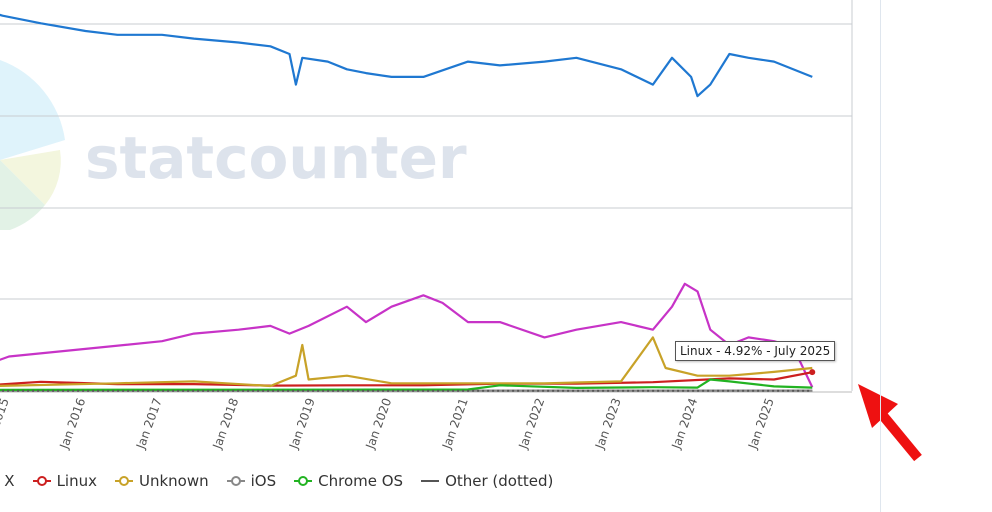 The width and height of the screenshot is (992, 512). I want to click on hover-point-marker, so click(812, 372).